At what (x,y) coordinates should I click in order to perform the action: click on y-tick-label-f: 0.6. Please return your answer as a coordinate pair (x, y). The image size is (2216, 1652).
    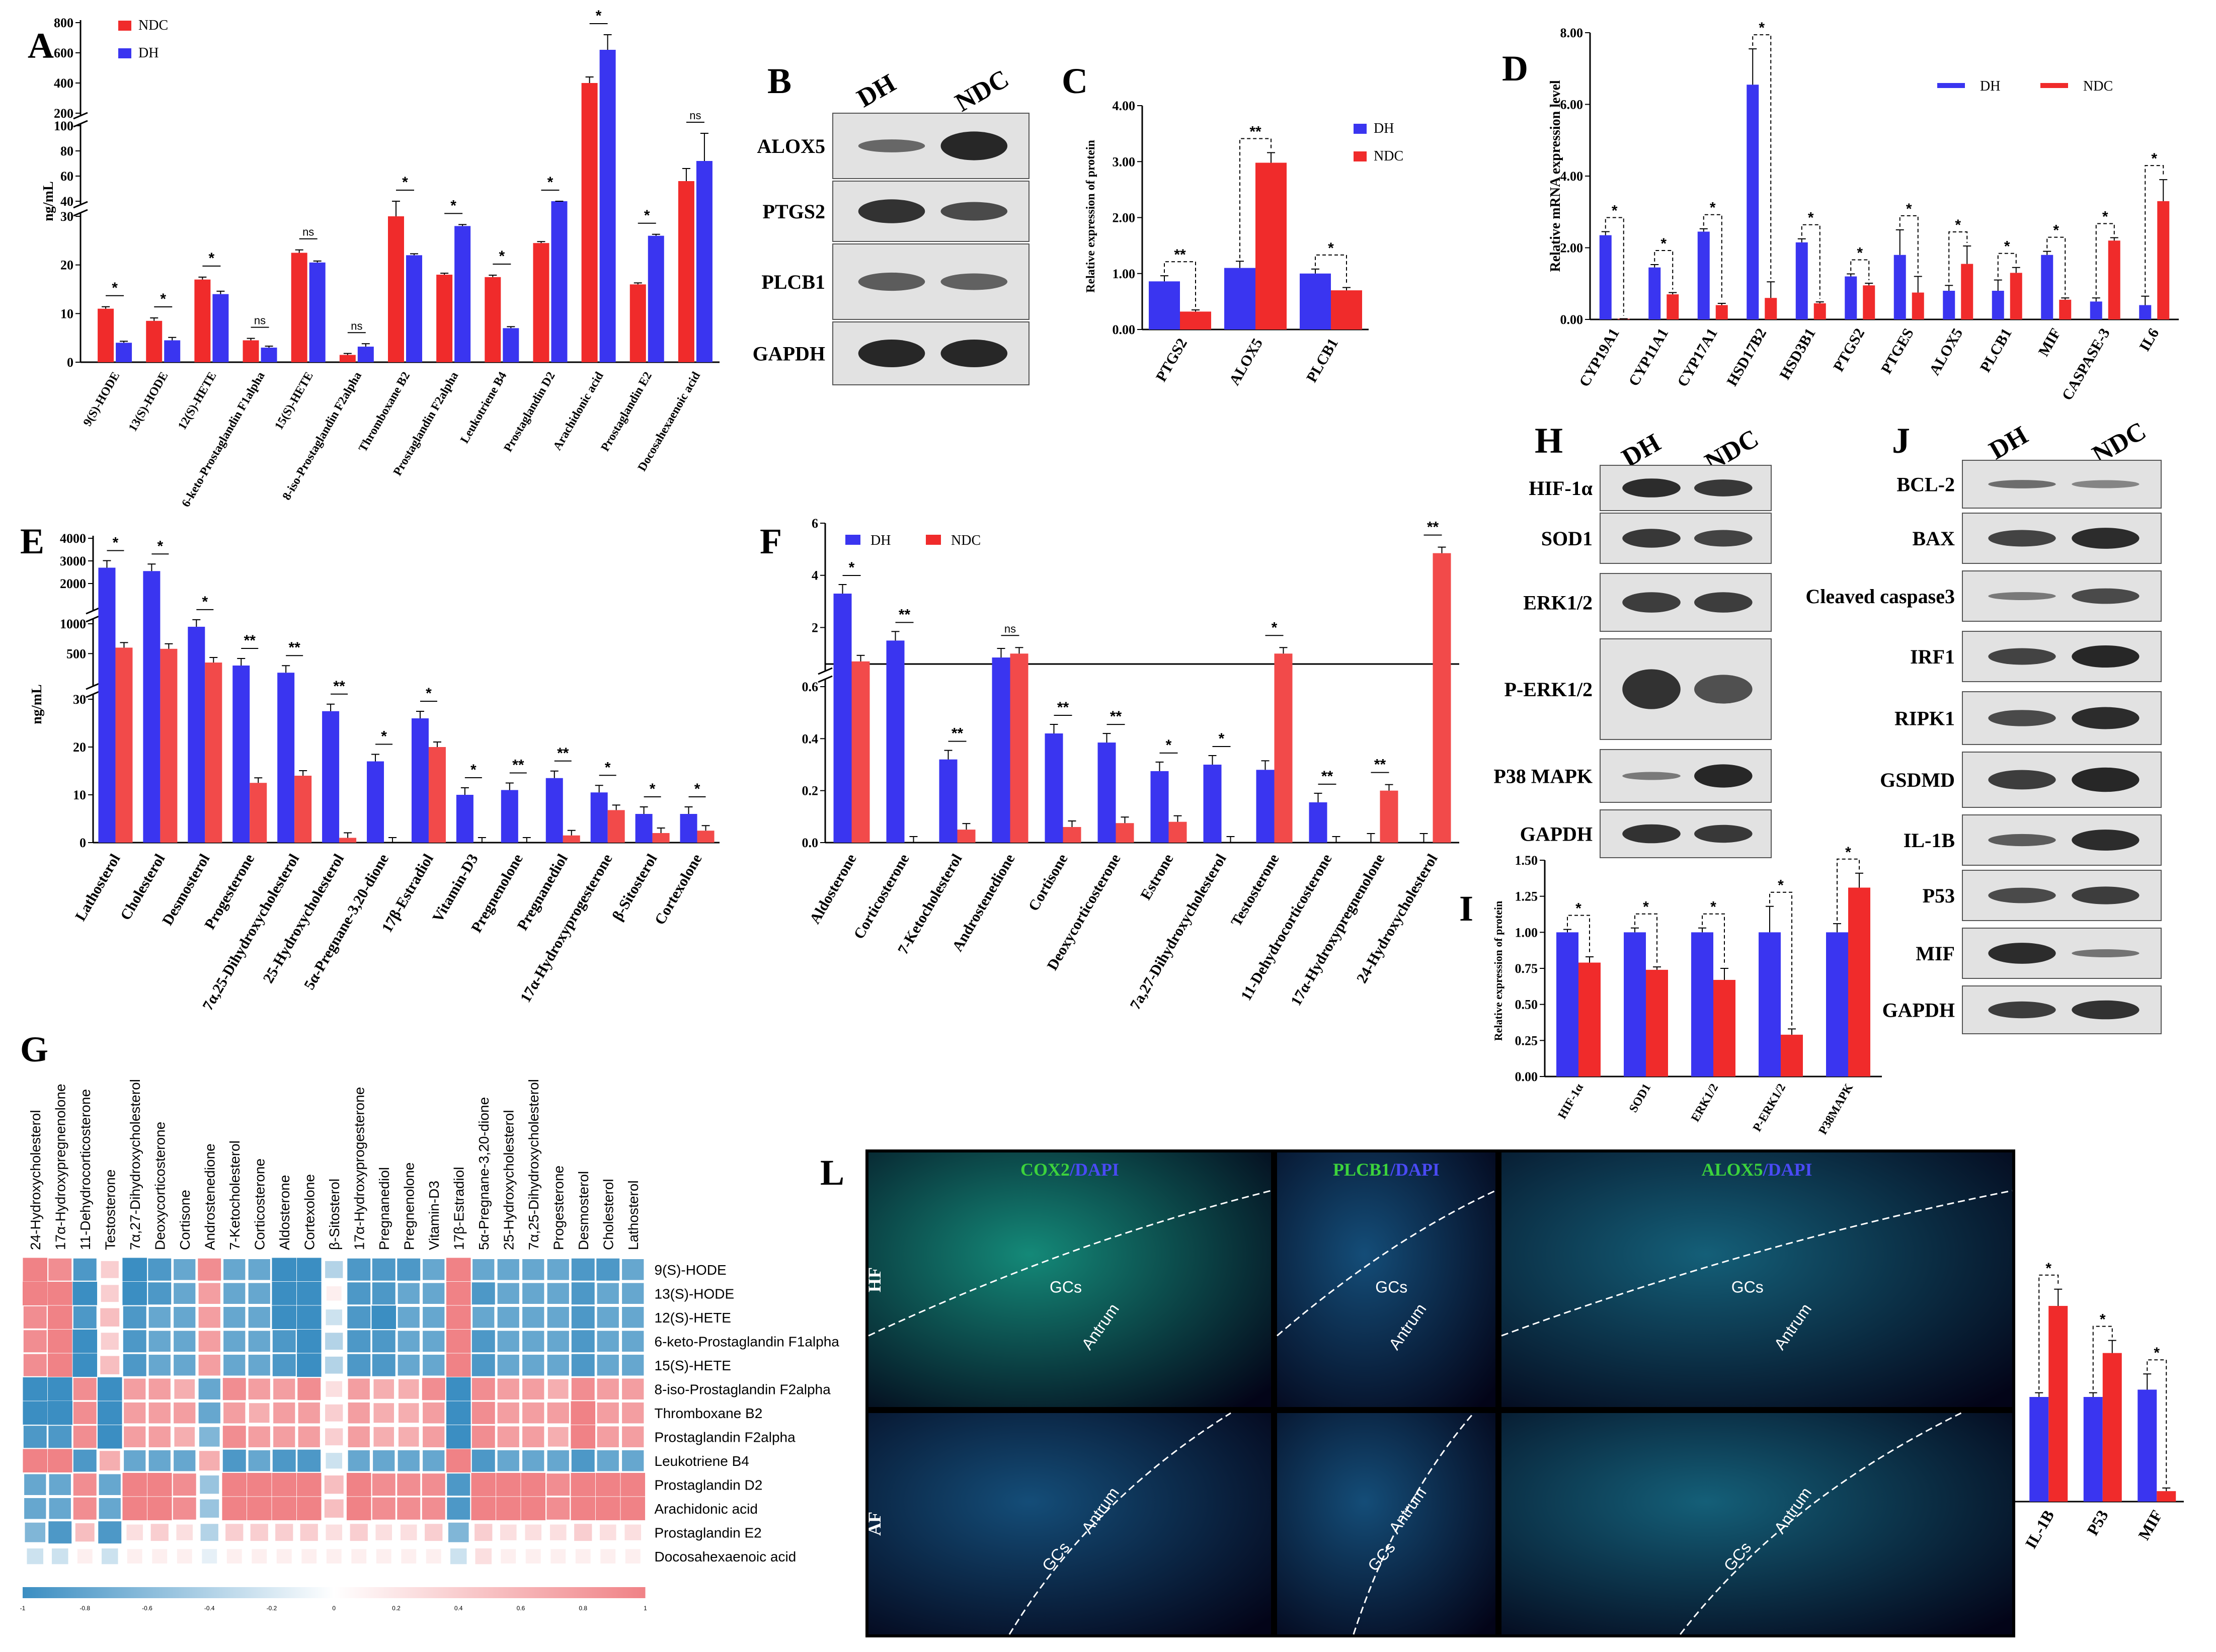
    Looking at the image, I should click on (810, 687).